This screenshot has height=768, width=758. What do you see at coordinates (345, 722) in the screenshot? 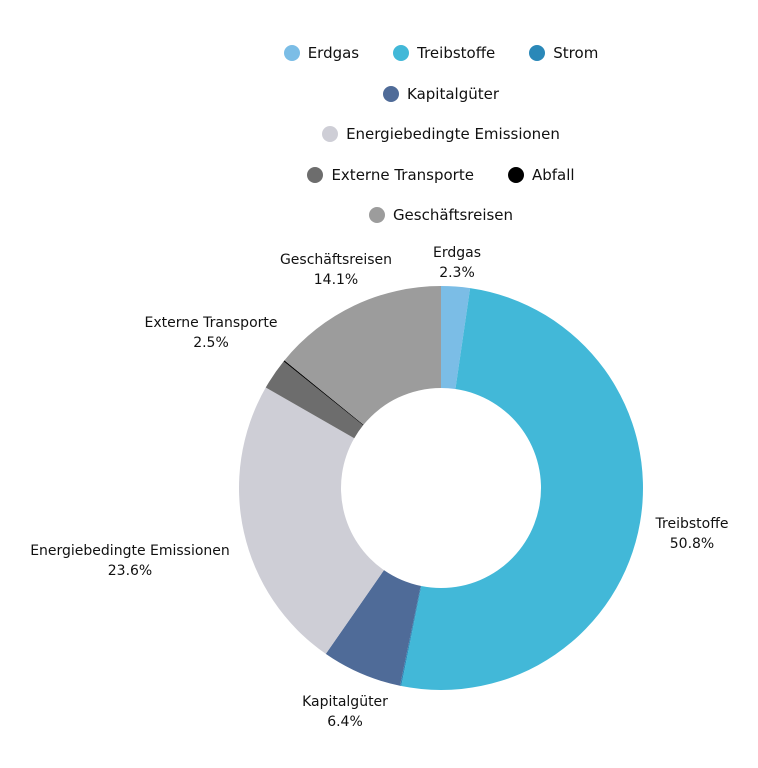
I see `data-label-value: 6.4%` at bounding box center [345, 722].